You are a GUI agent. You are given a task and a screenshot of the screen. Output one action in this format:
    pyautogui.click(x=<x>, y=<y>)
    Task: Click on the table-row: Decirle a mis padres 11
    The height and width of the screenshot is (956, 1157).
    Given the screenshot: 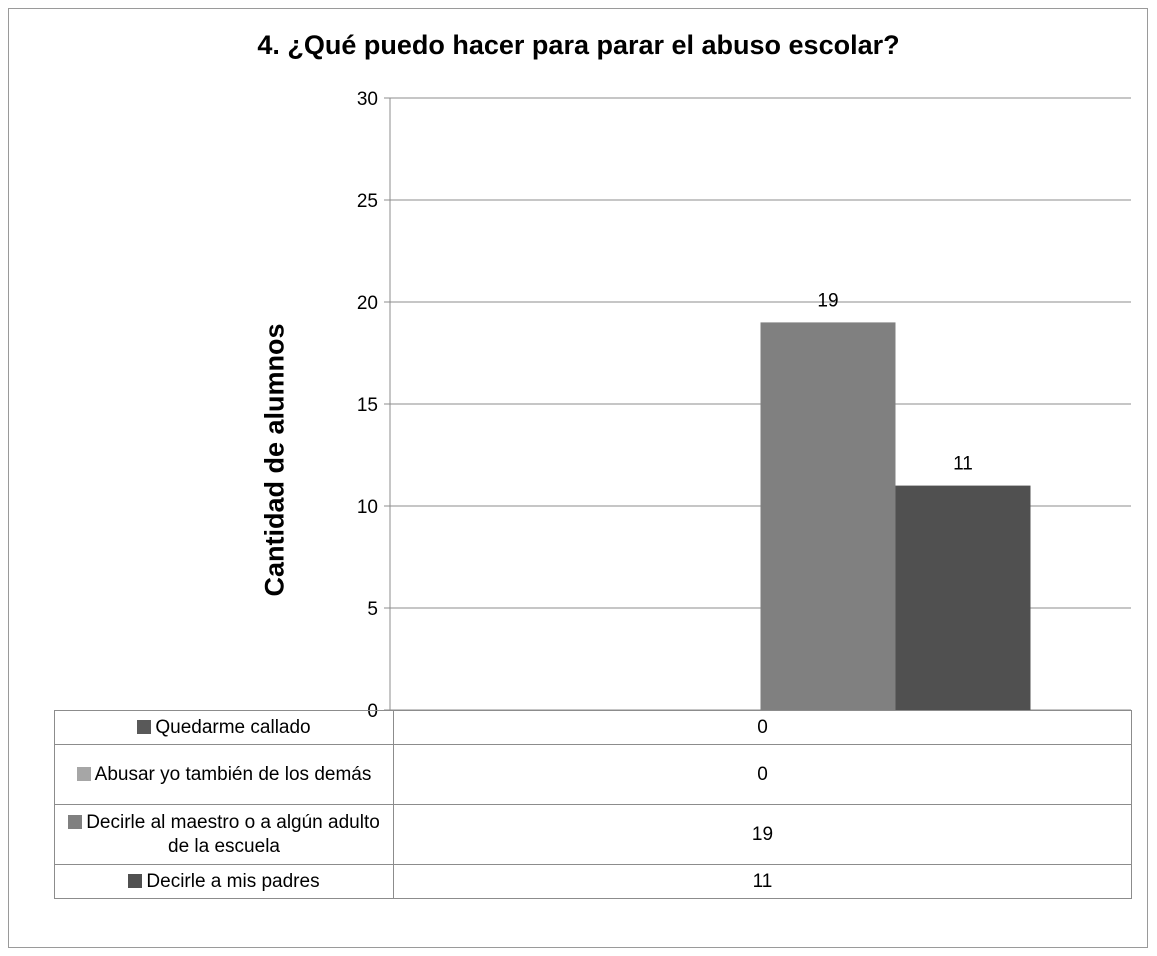 What is the action you would take?
    pyautogui.click(x=593, y=881)
    